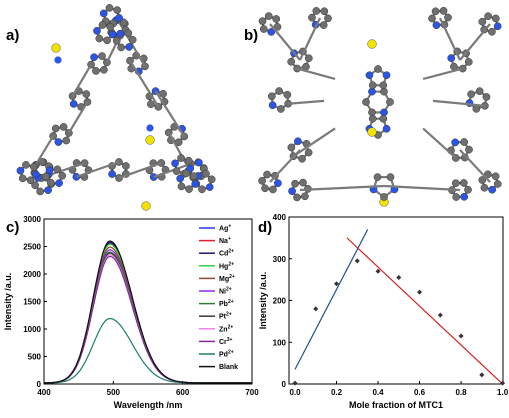  What do you see at coordinates (378, 392) in the screenshot?
I see `x-tick-label: 0.4` at bounding box center [378, 392].